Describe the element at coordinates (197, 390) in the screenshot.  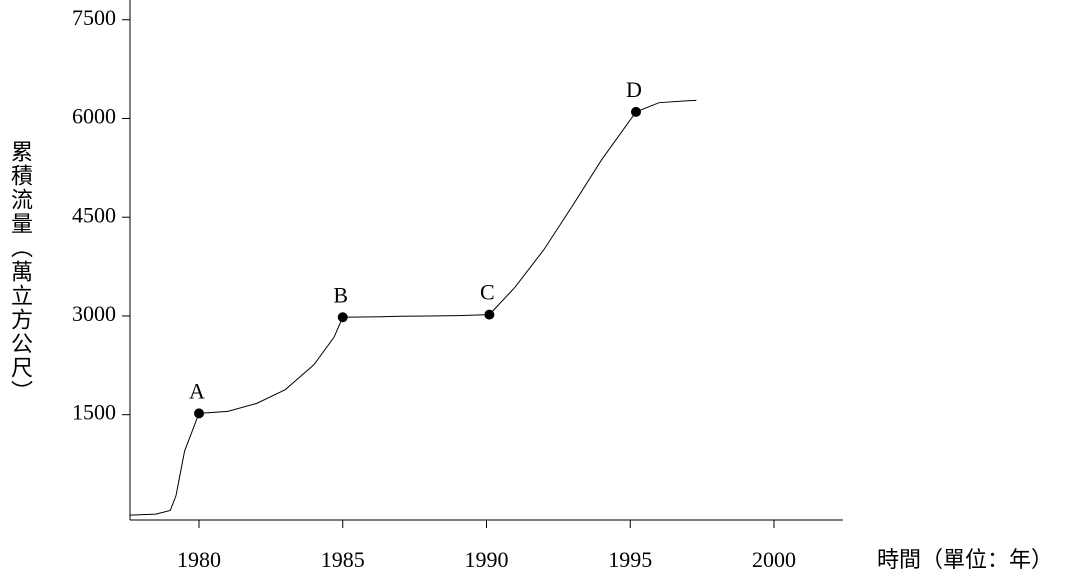
I see `point-label: A` at that location.